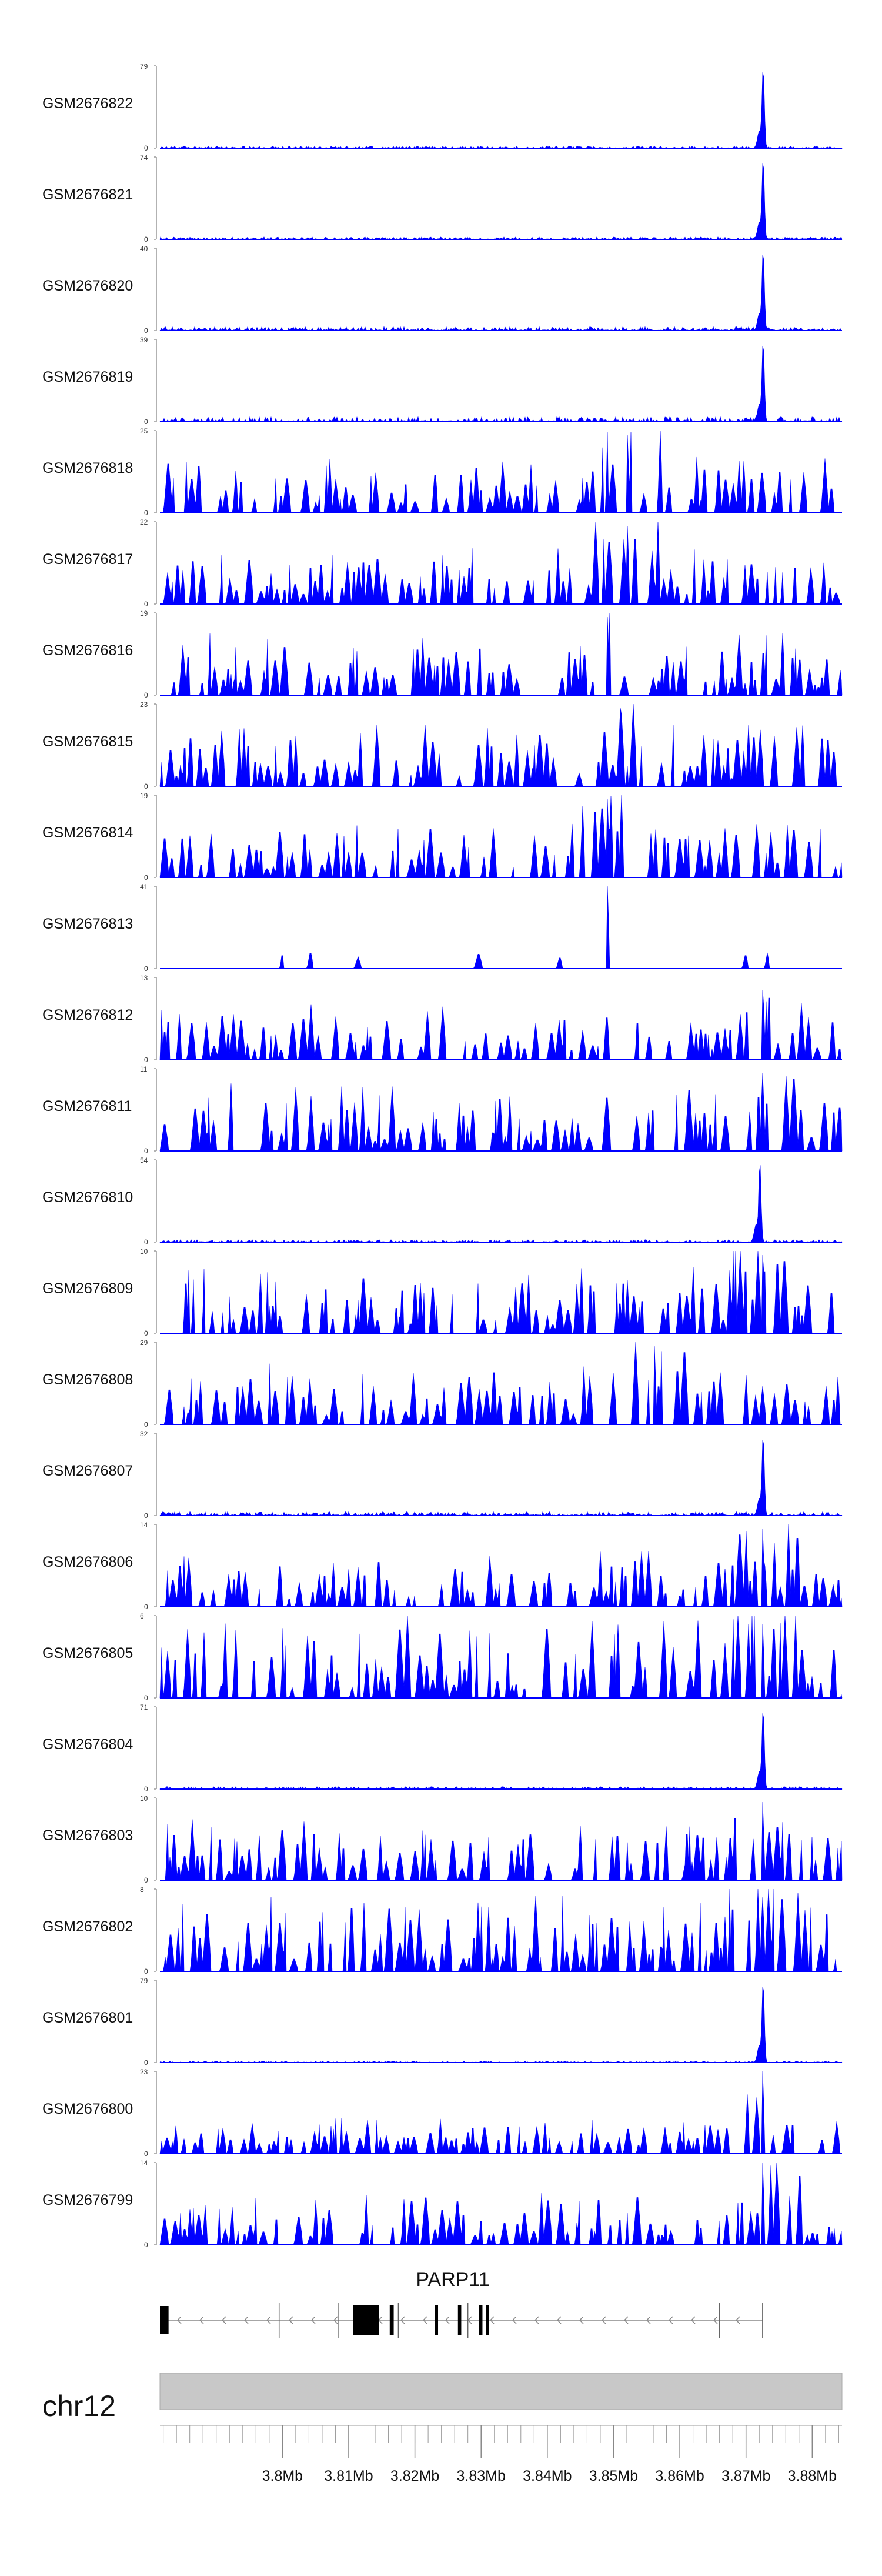 The width and height of the screenshot is (882, 2576). I want to click on track-label: GSM2676802, so click(87, 1926).